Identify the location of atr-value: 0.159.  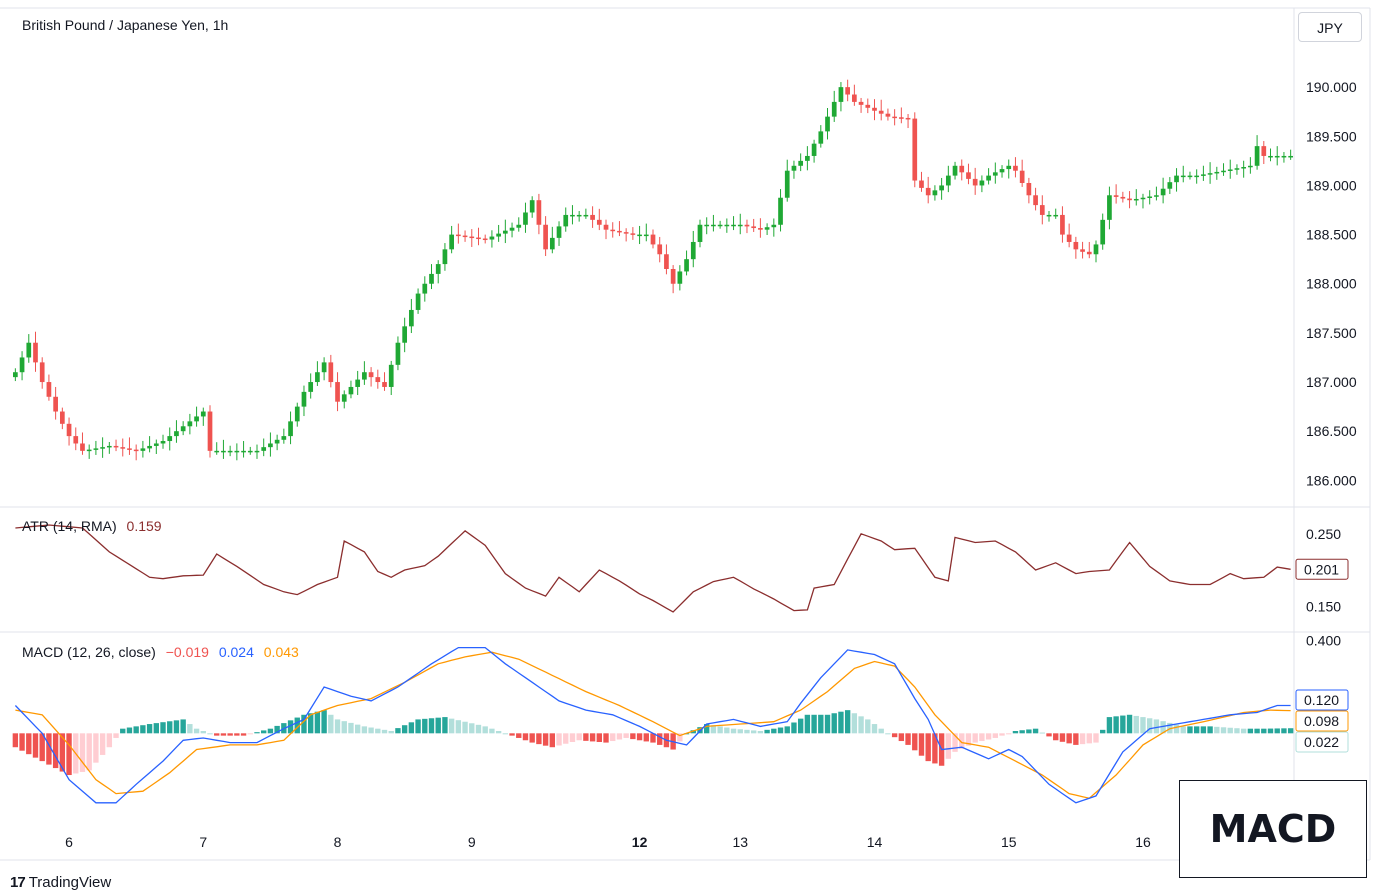
(144, 526).